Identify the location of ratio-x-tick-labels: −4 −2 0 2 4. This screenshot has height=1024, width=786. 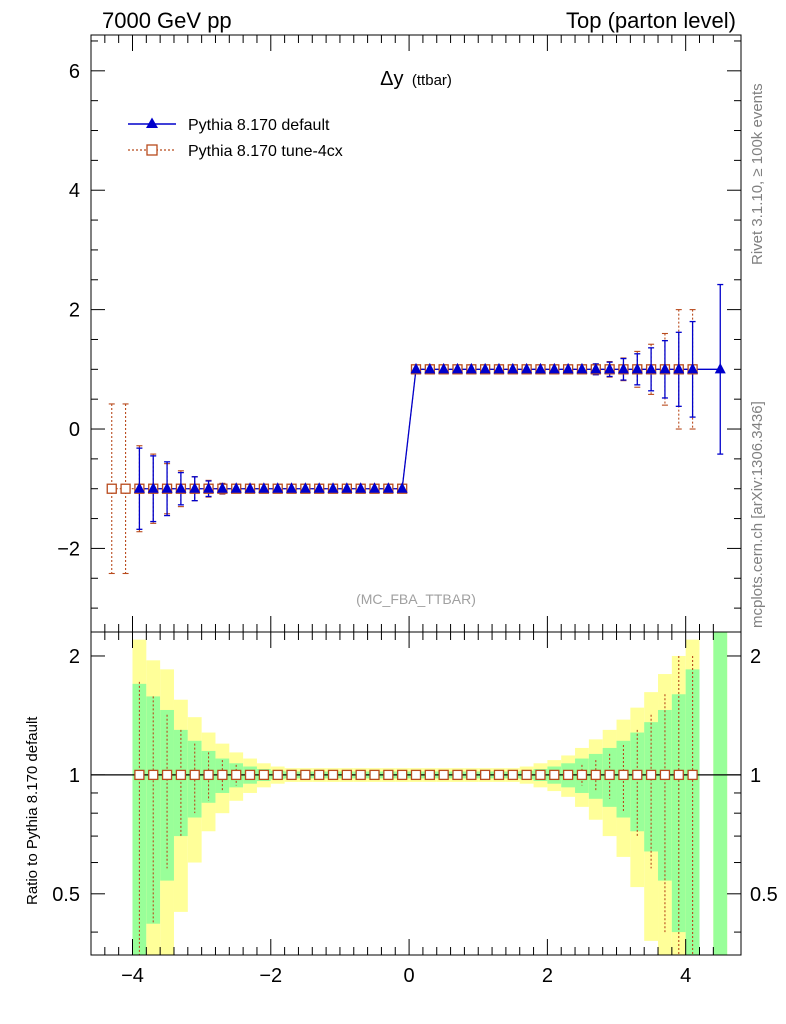
(406, 976).